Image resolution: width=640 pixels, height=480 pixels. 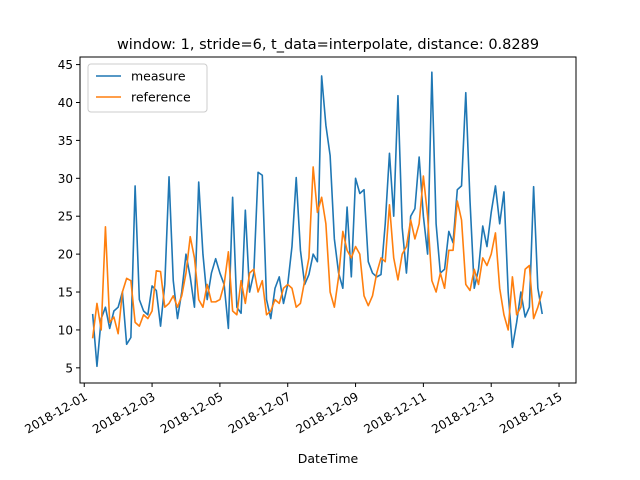 What do you see at coordinates (65, 217) in the screenshot?
I see `y-tick-label: 25` at bounding box center [65, 217].